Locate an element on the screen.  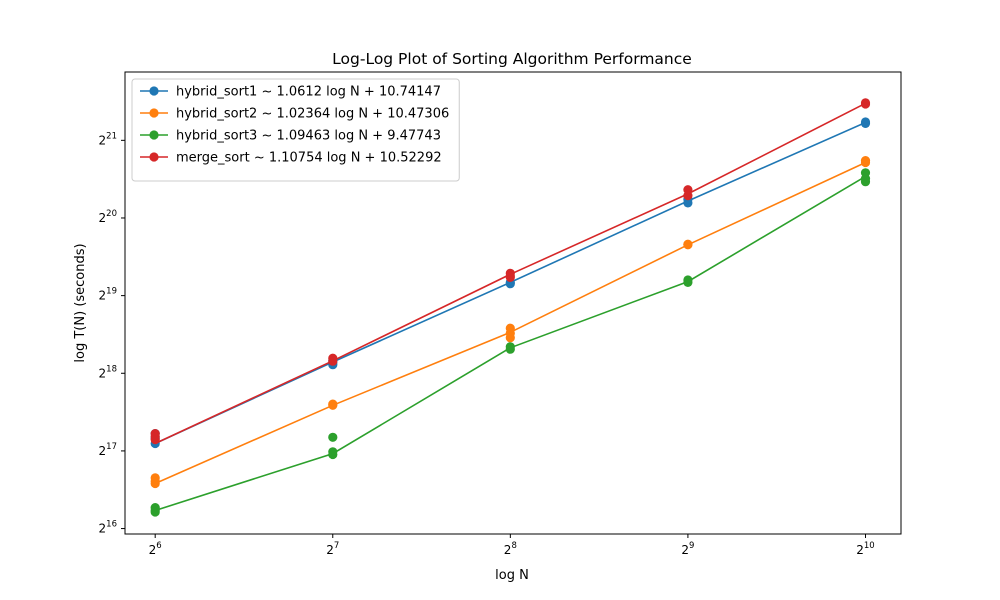
y-tick-label: 218 is located at coordinates (108, 372).